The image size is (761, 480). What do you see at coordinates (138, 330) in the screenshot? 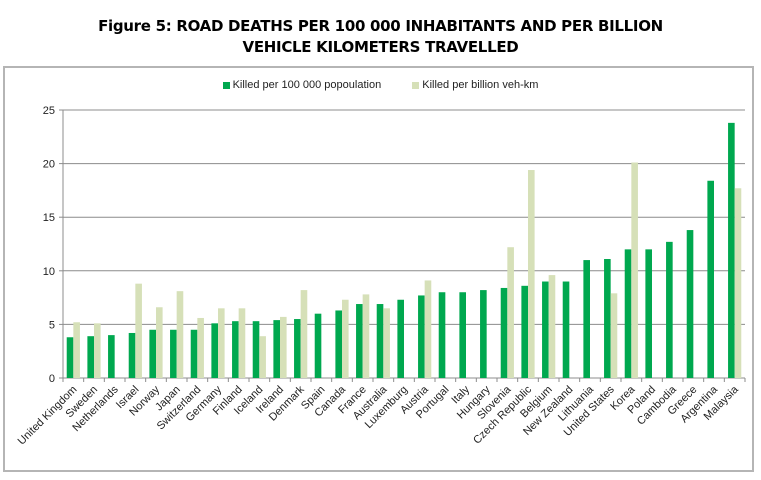
I see `bar-series2-israel` at bounding box center [138, 330].